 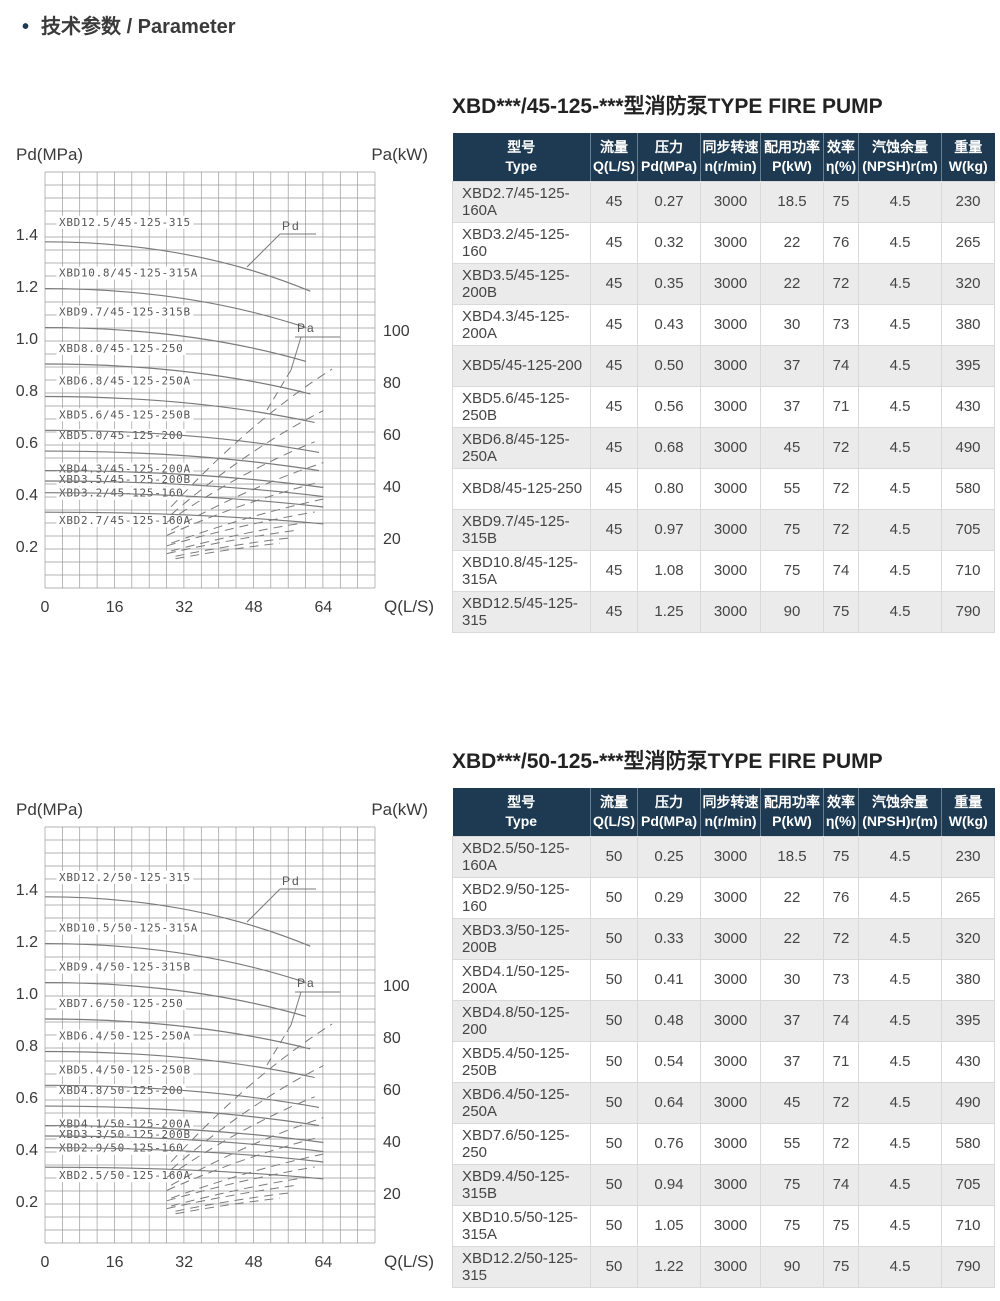 What do you see at coordinates (669, 938) in the screenshot?
I see `value-cell: 0.33` at bounding box center [669, 938].